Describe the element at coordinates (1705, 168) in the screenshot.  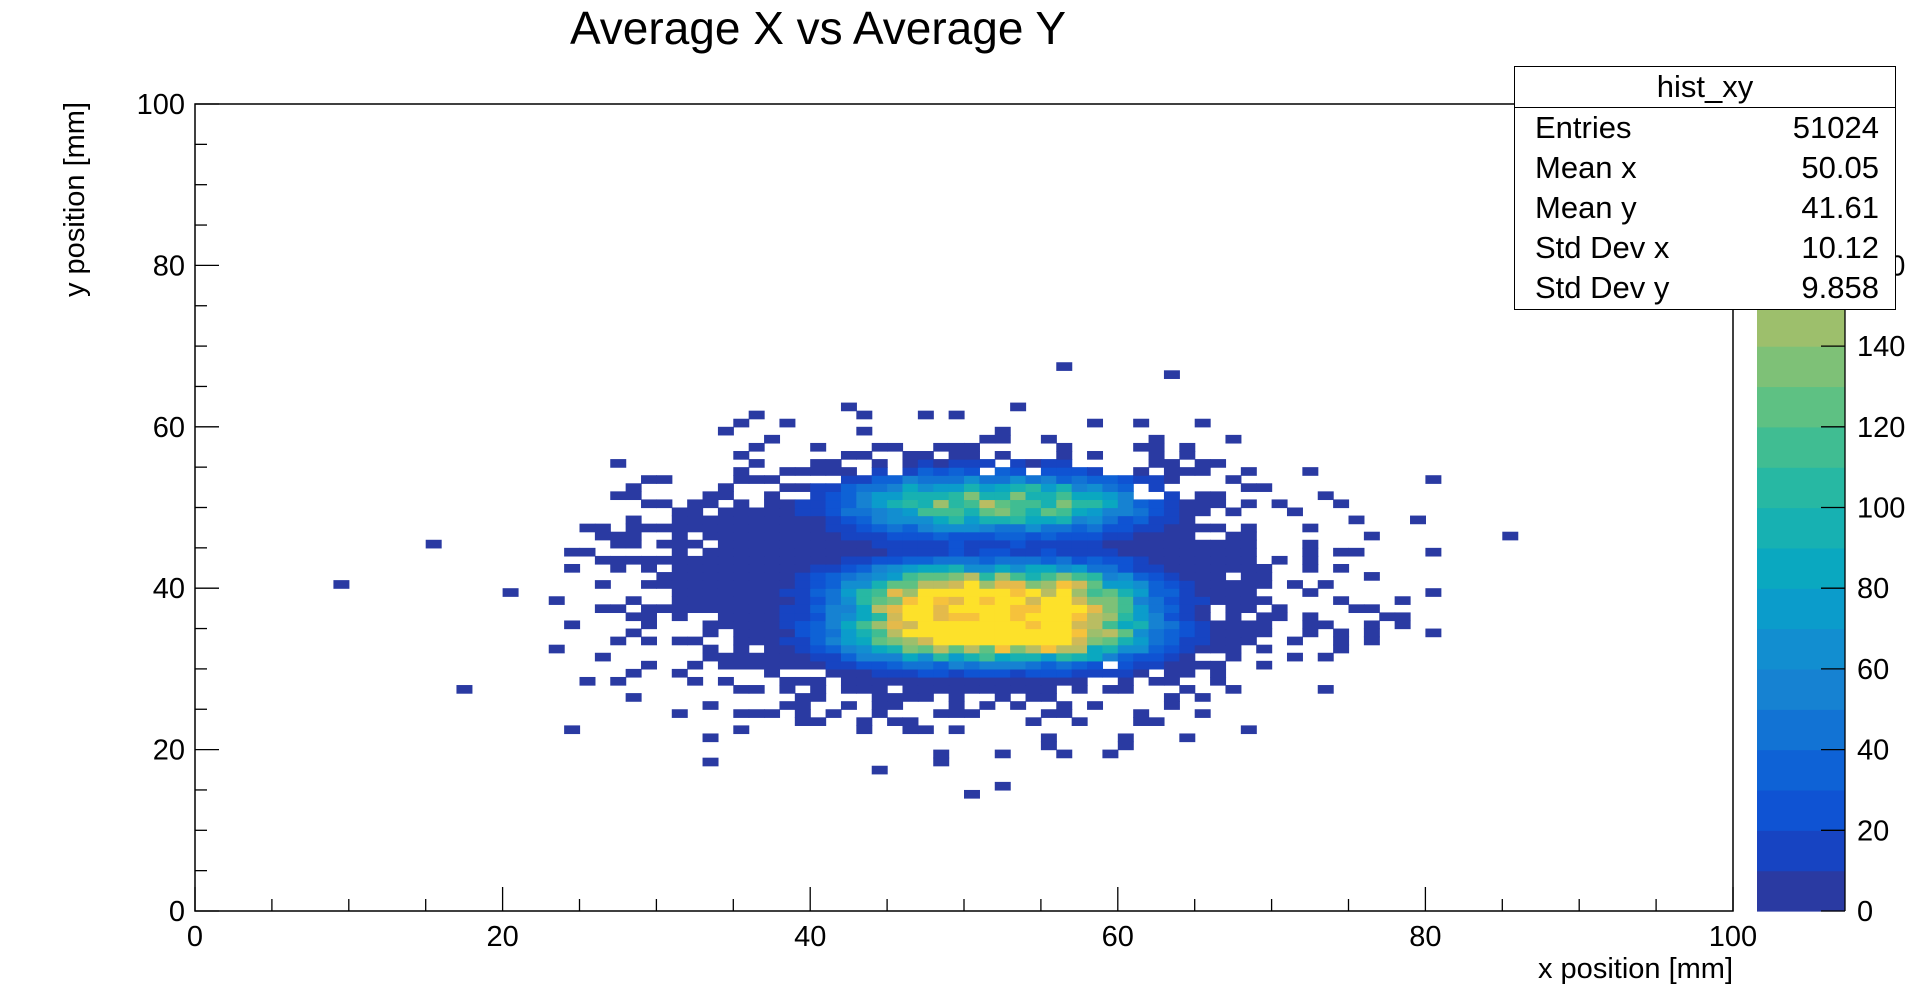
I see `stats-row-mean-x: Mean x 50.05` at that location.